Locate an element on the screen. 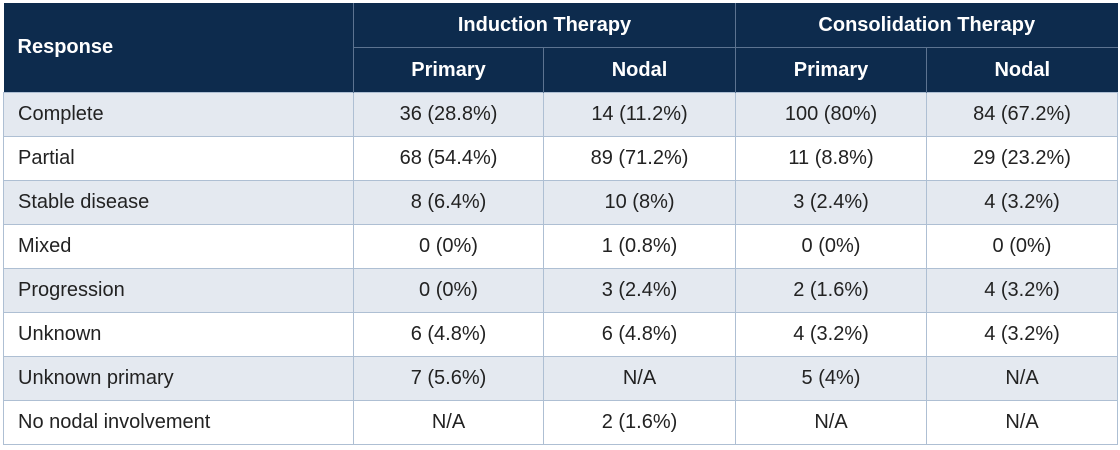 This screenshot has width=1120, height=450. table-cell: 5 (4%) is located at coordinates (831, 378).